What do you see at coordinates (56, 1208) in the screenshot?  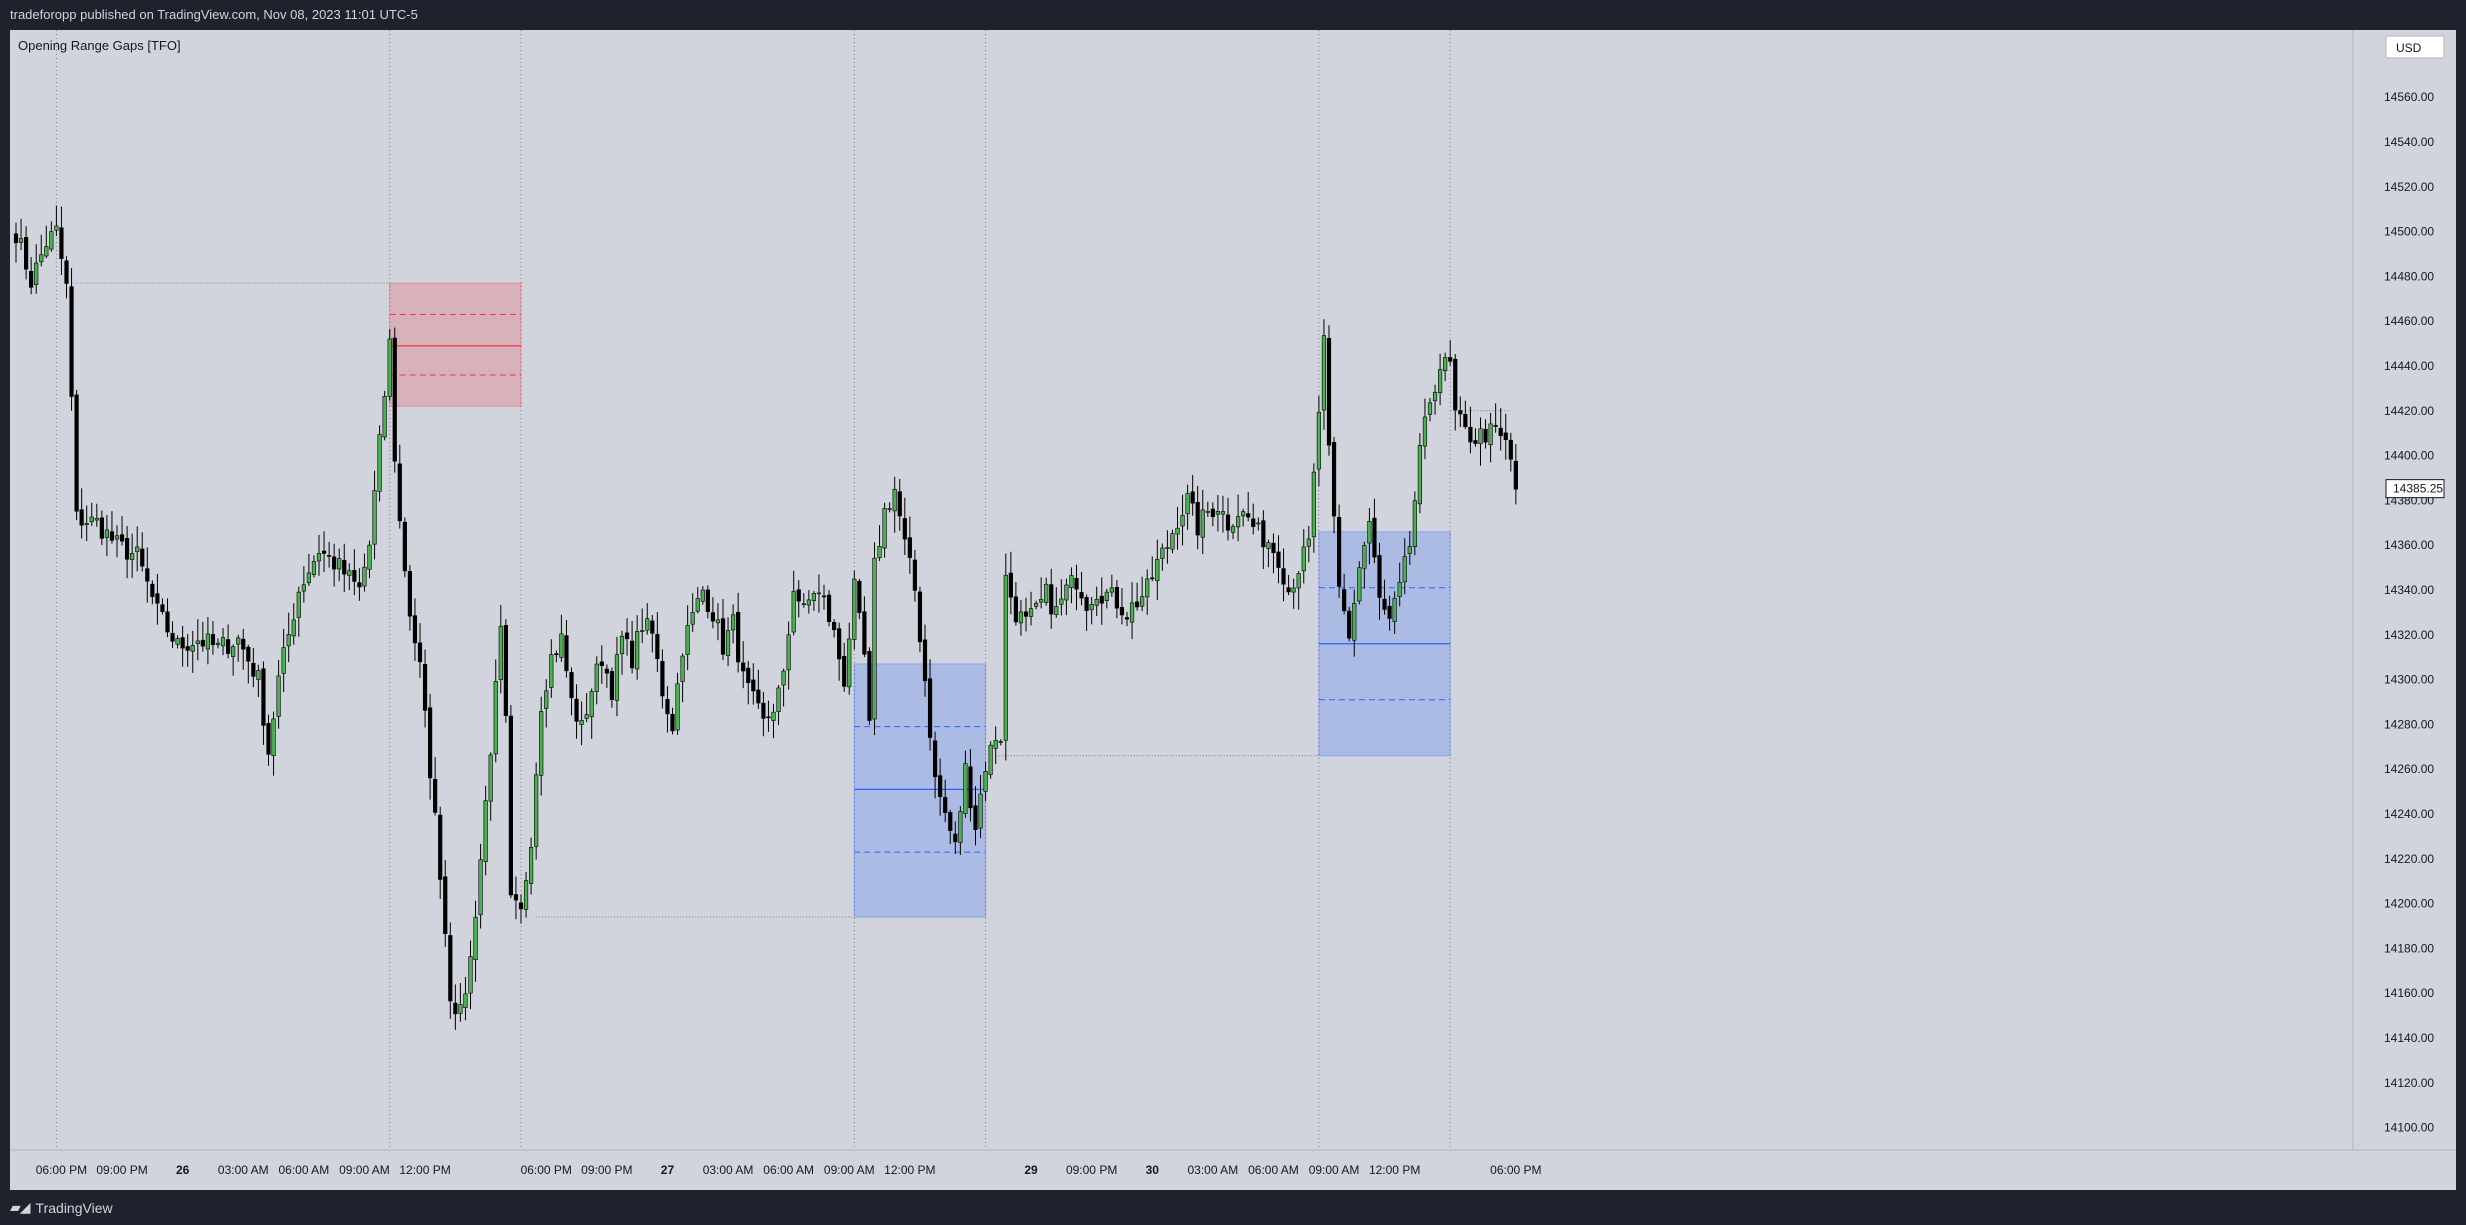 I see `tradingview-brand: ▰◢ TradingView` at bounding box center [56, 1208].